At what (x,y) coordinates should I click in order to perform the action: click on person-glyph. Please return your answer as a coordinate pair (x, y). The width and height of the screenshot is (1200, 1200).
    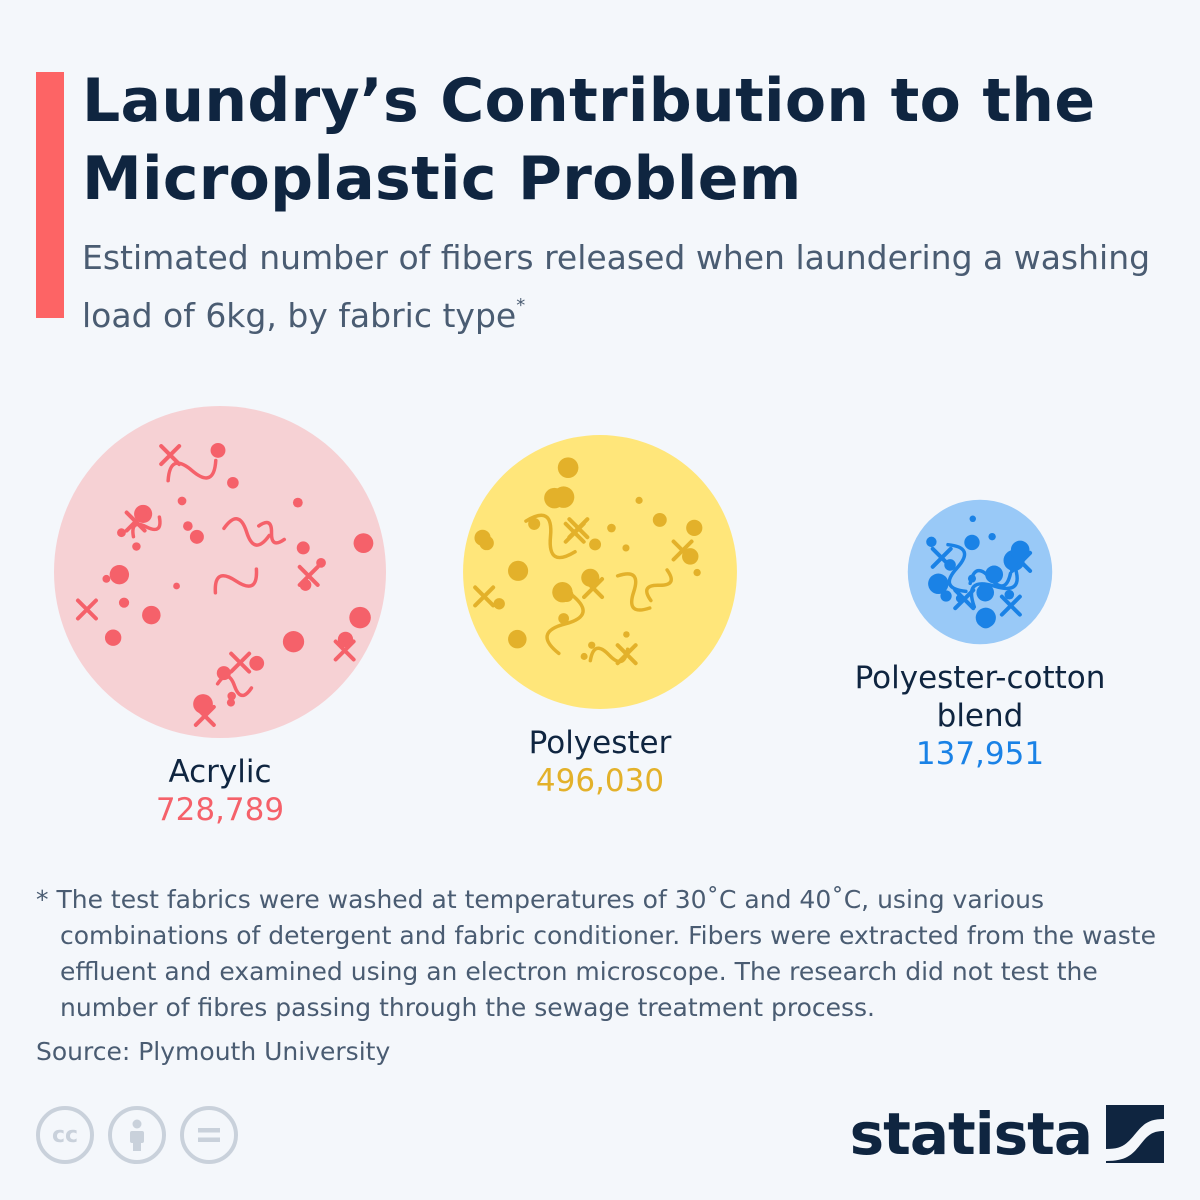
    Looking at the image, I should click on (137, 1135).